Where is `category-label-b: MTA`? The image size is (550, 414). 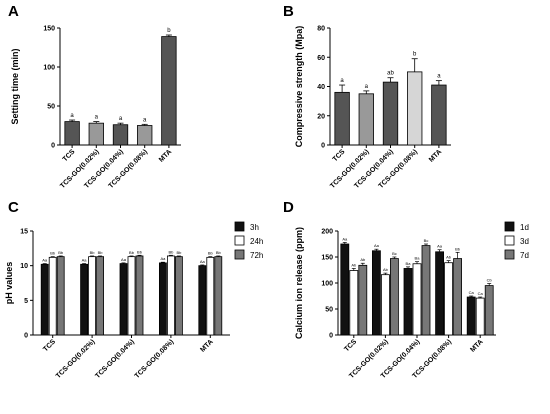
category-label-b: MTA is located at coordinates (435, 155).